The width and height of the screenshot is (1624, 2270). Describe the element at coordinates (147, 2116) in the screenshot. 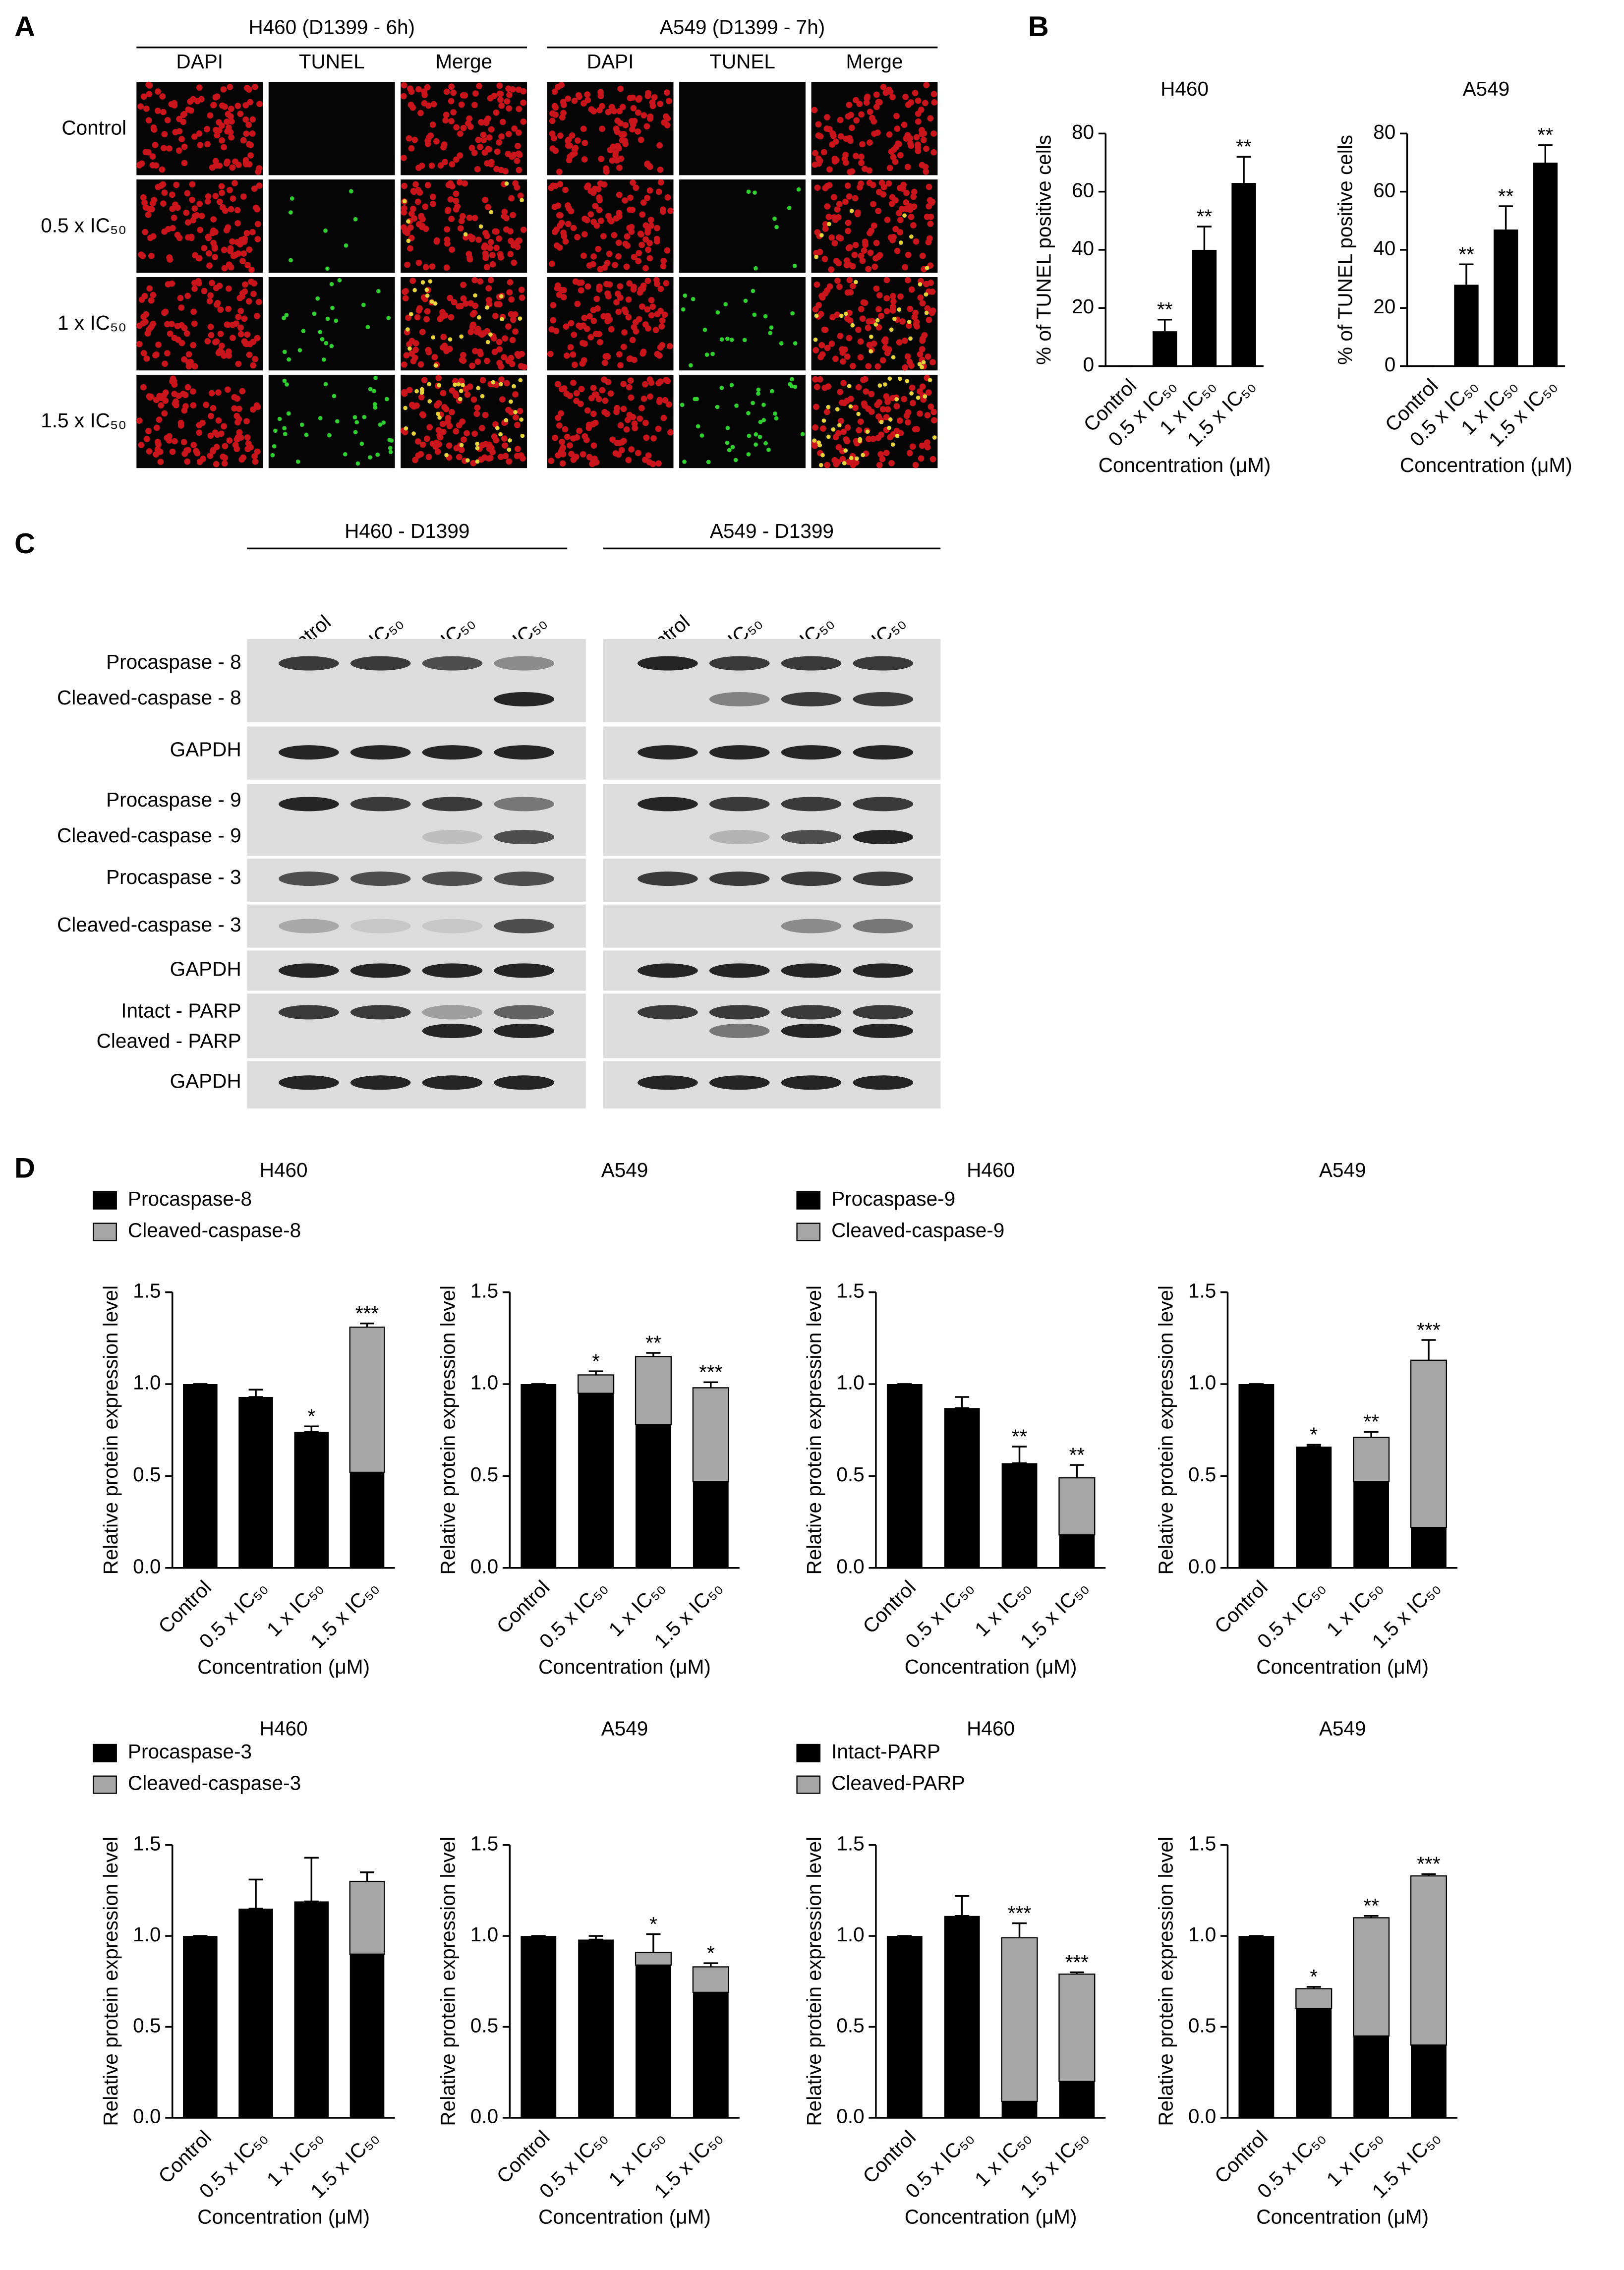

I see `y-tick-label: 0.0` at that location.